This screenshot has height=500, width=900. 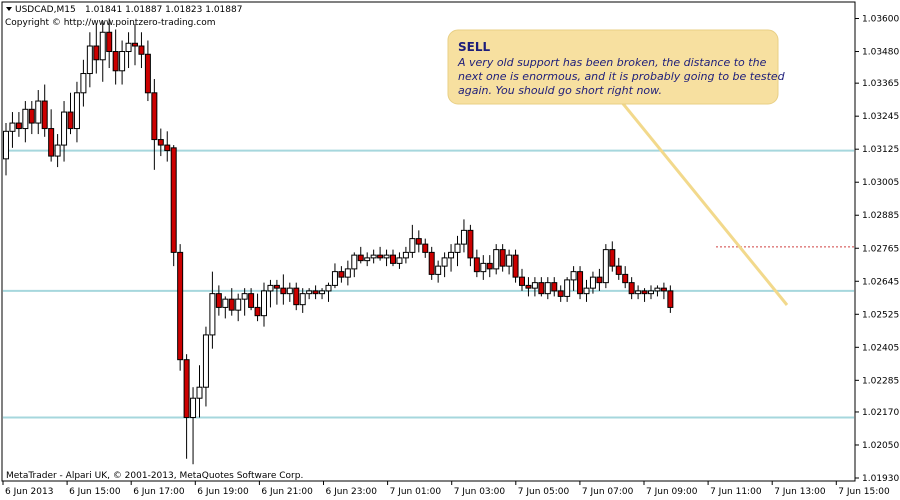 What do you see at coordinates (560, 90) in the screenshot?
I see `annotation-line-3: again. You should go short right now.` at bounding box center [560, 90].